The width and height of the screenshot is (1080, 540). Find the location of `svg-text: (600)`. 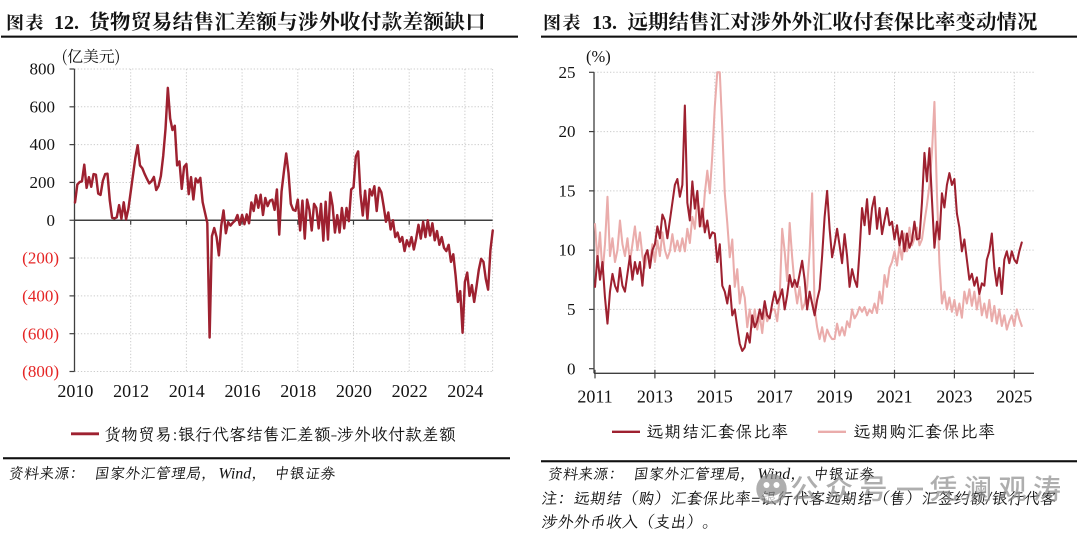

svg-text: (600) is located at coordinates (40, 333).